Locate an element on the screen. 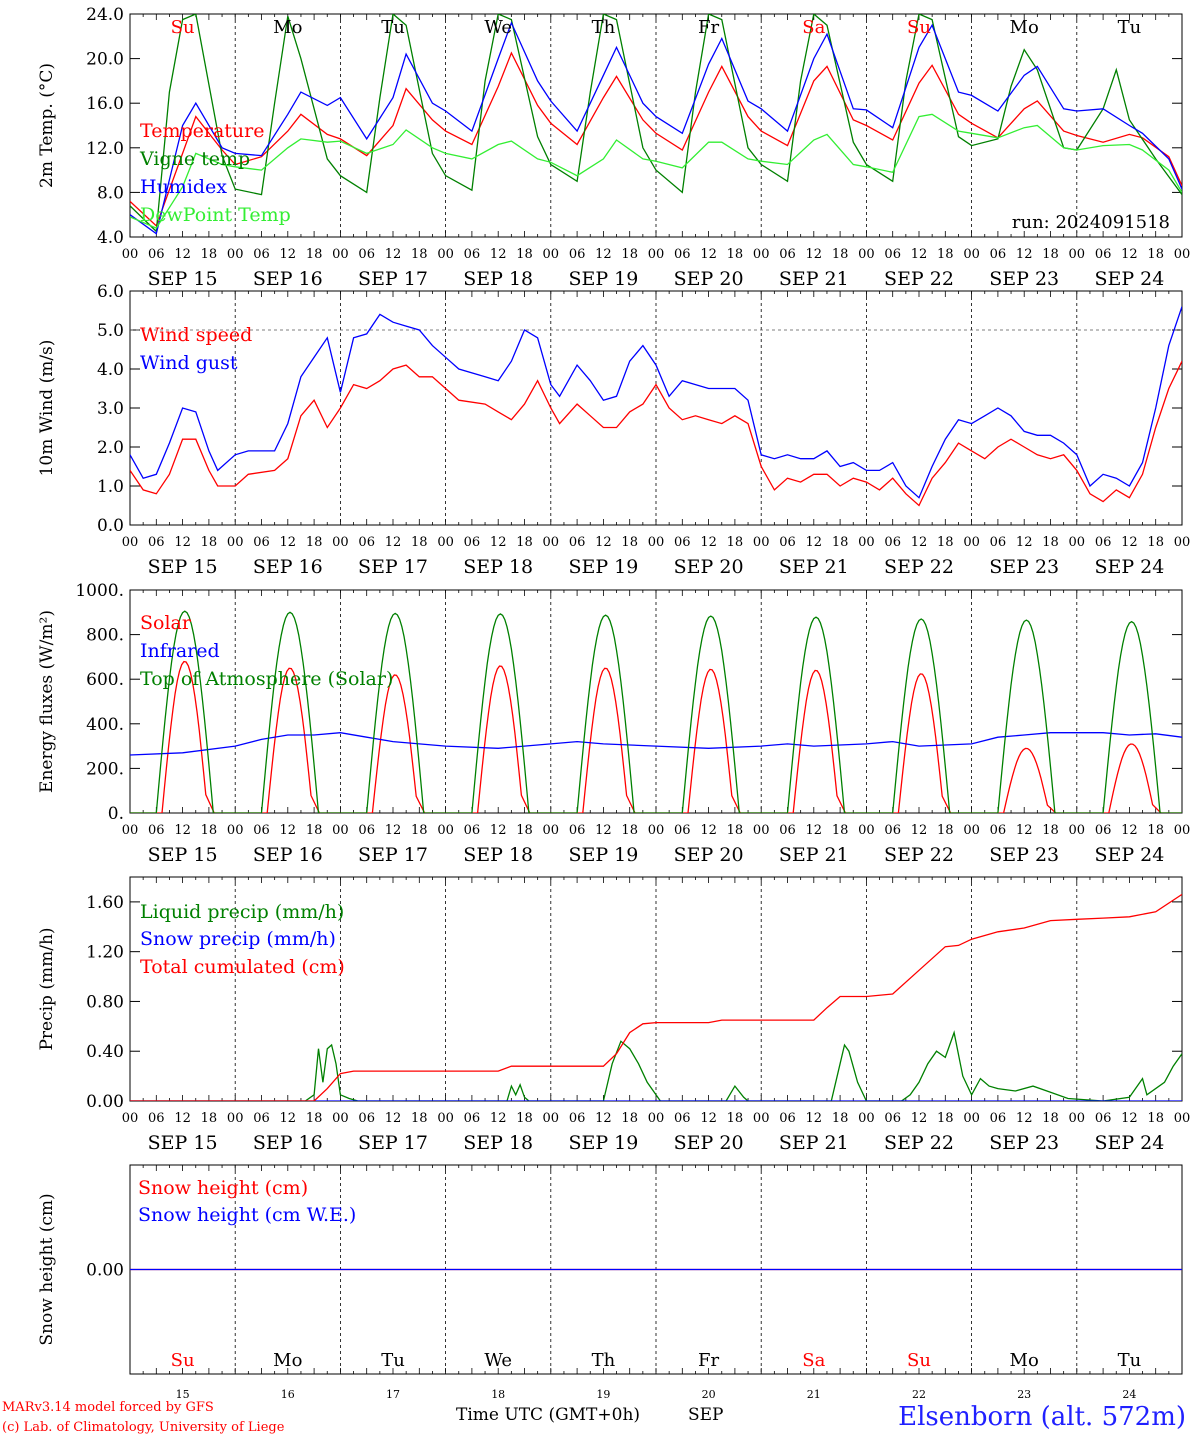  y-tick-label: 800. is located at coordinates (105, 636).